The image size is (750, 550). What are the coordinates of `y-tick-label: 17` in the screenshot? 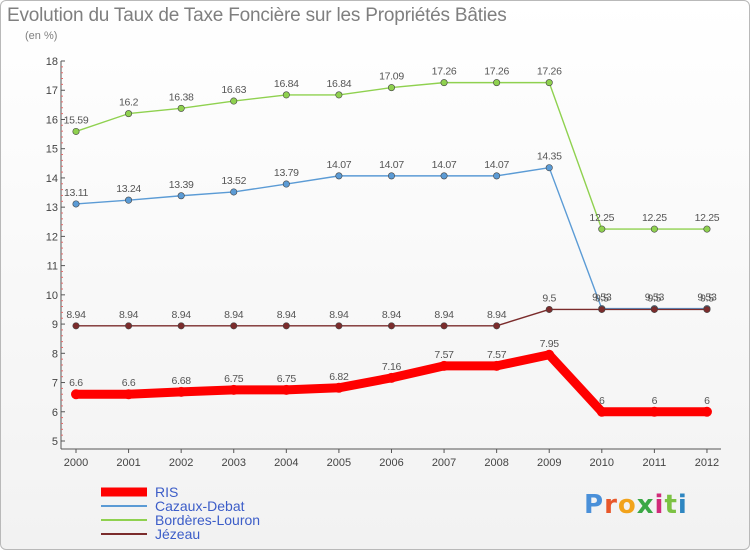 It's located at (52, 91).